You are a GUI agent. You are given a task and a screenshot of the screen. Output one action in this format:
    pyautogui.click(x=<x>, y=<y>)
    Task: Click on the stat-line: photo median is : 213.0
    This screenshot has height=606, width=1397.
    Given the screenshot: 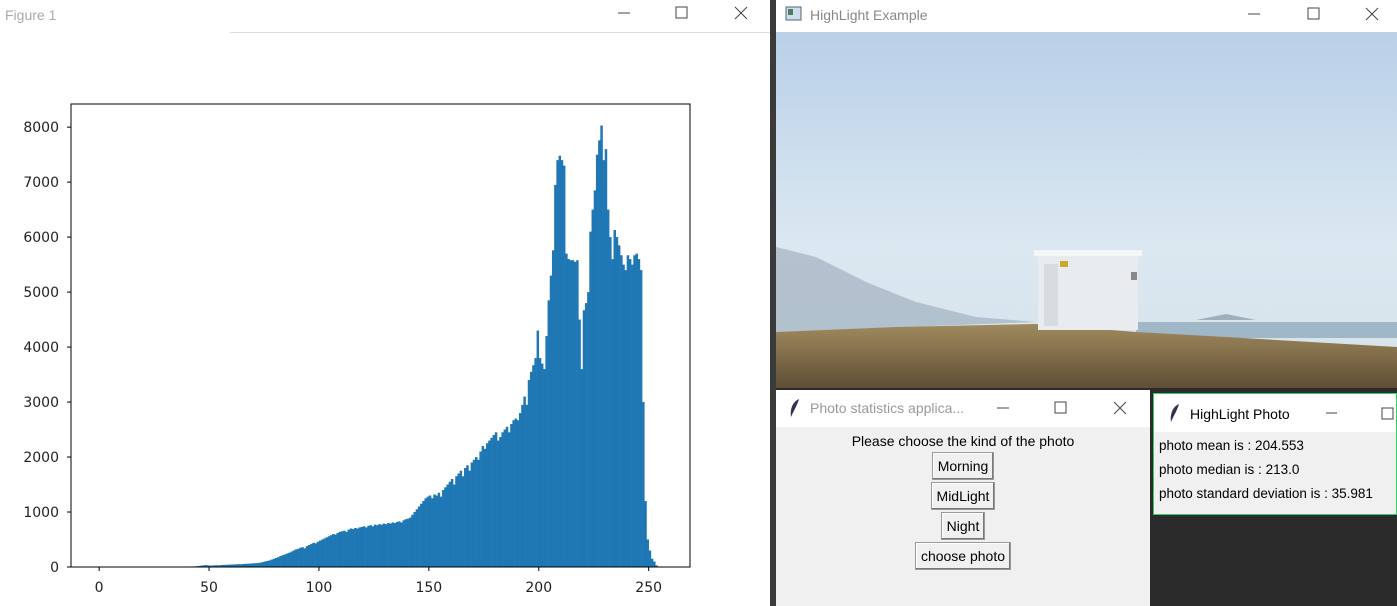 What is the action you would take?
    pyautogui.click(x=1229, y=469)
    